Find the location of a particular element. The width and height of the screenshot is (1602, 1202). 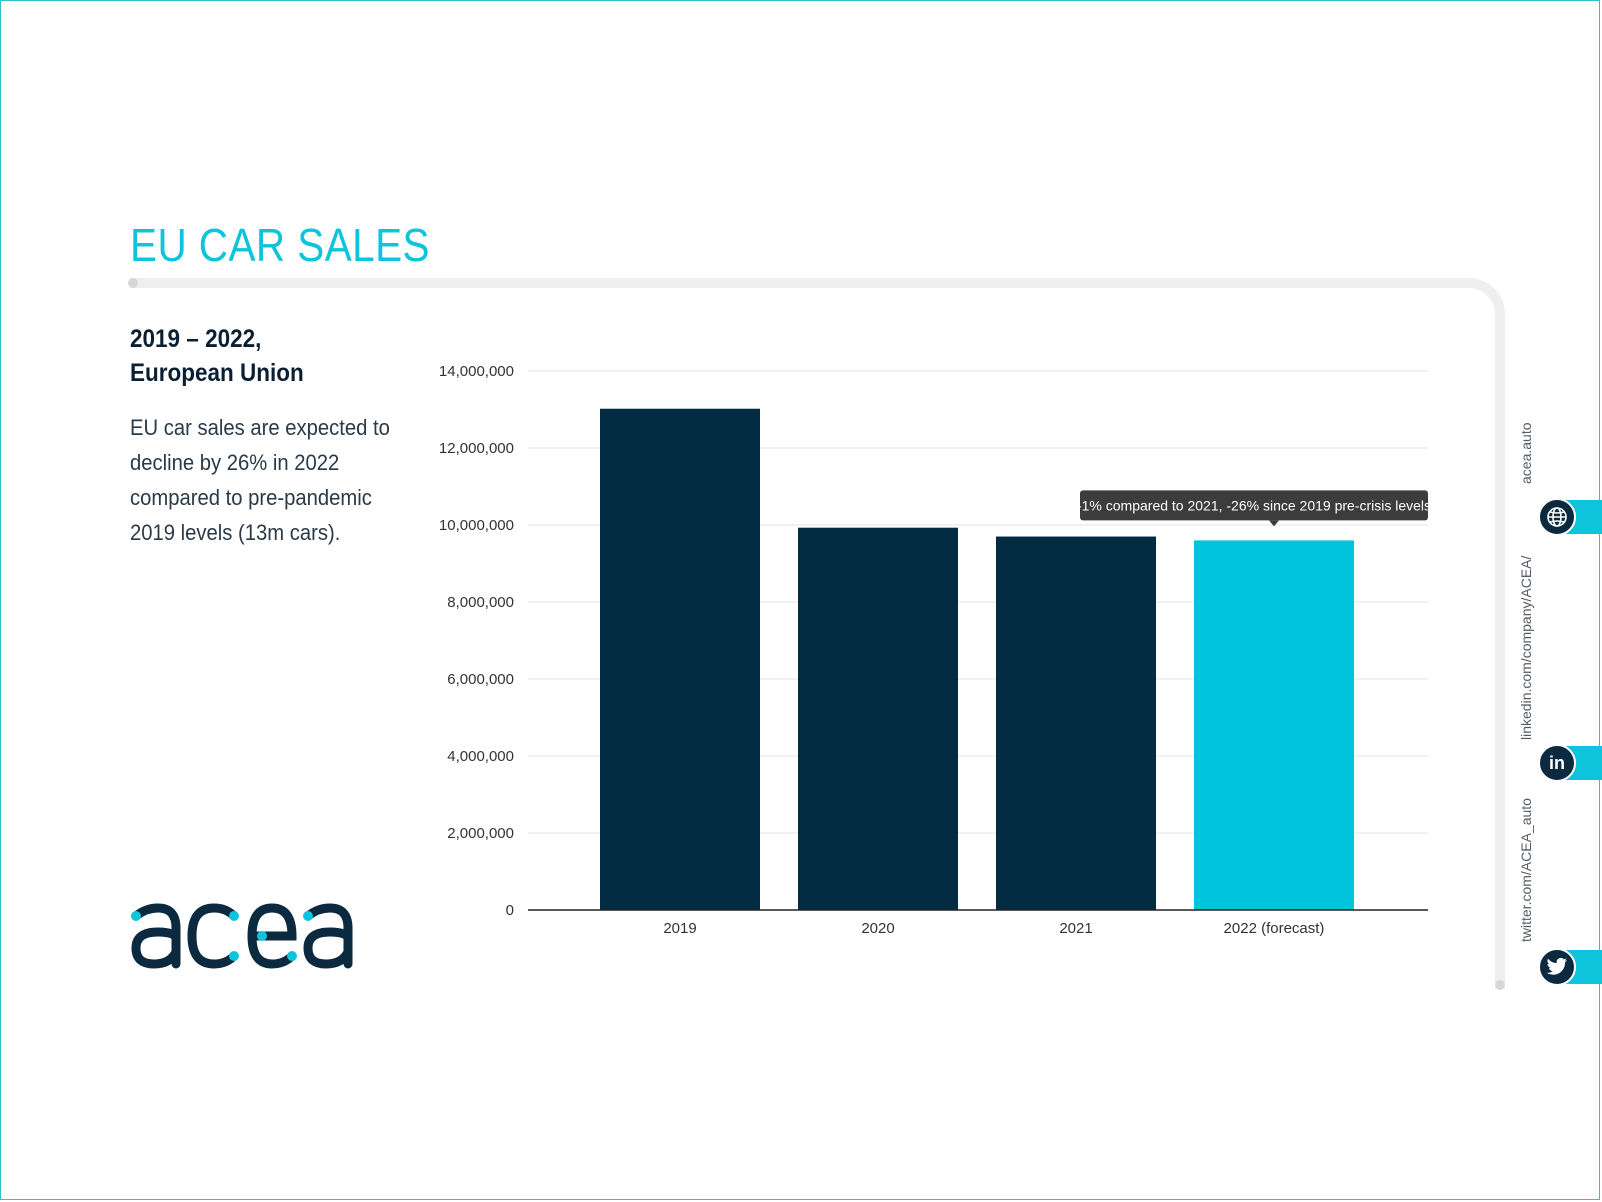

tooltip-box is located at coordinates (1254, 505).